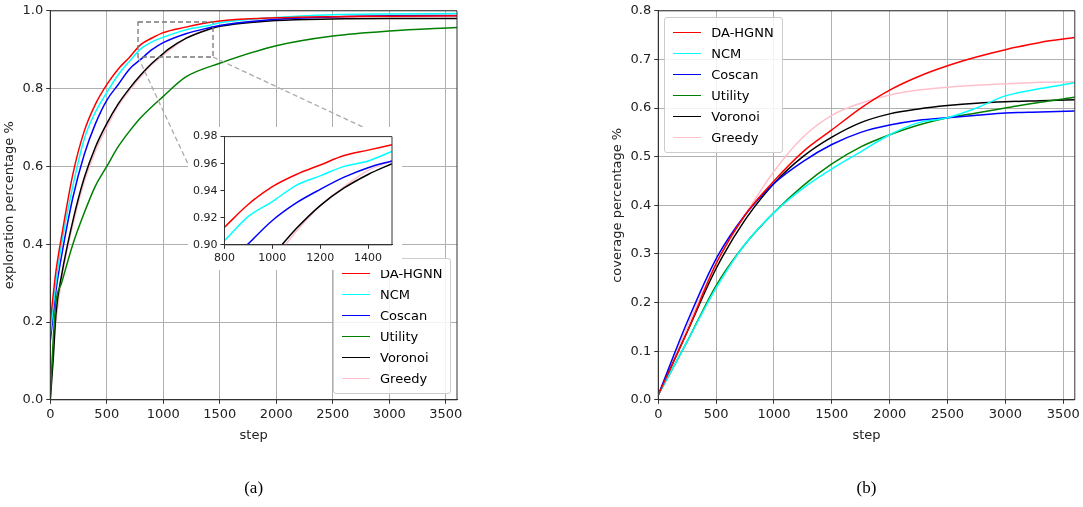 The width and height of the screenshot is (1083, 507). Describe the element at coordinates (9, 205) in the screenshot. I see `y-axis-title: exploration percentage %` at that location.